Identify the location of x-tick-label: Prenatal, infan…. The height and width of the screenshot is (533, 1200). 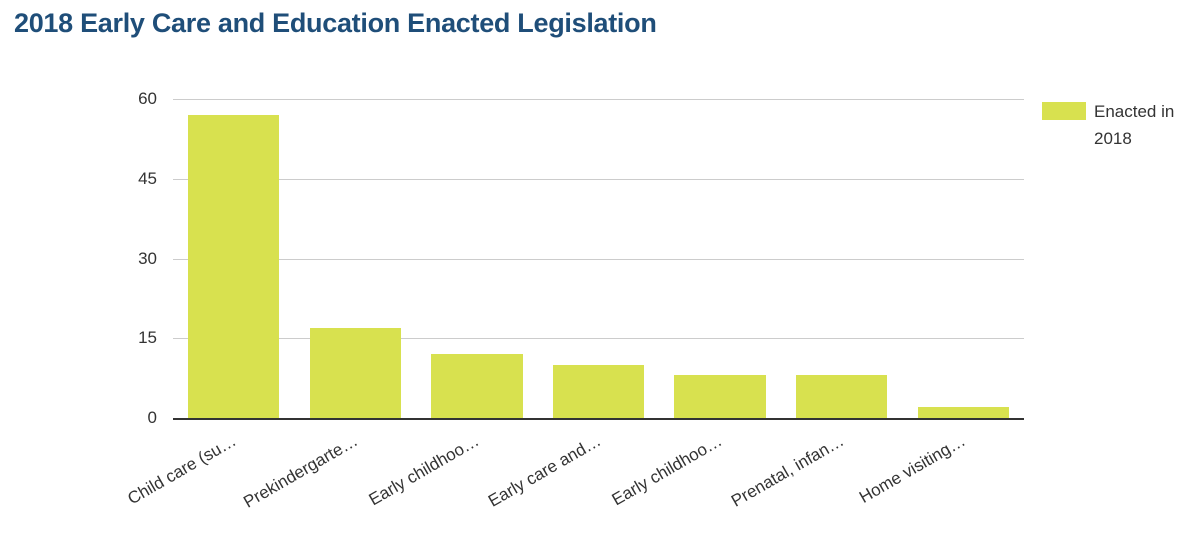
(787, 471).